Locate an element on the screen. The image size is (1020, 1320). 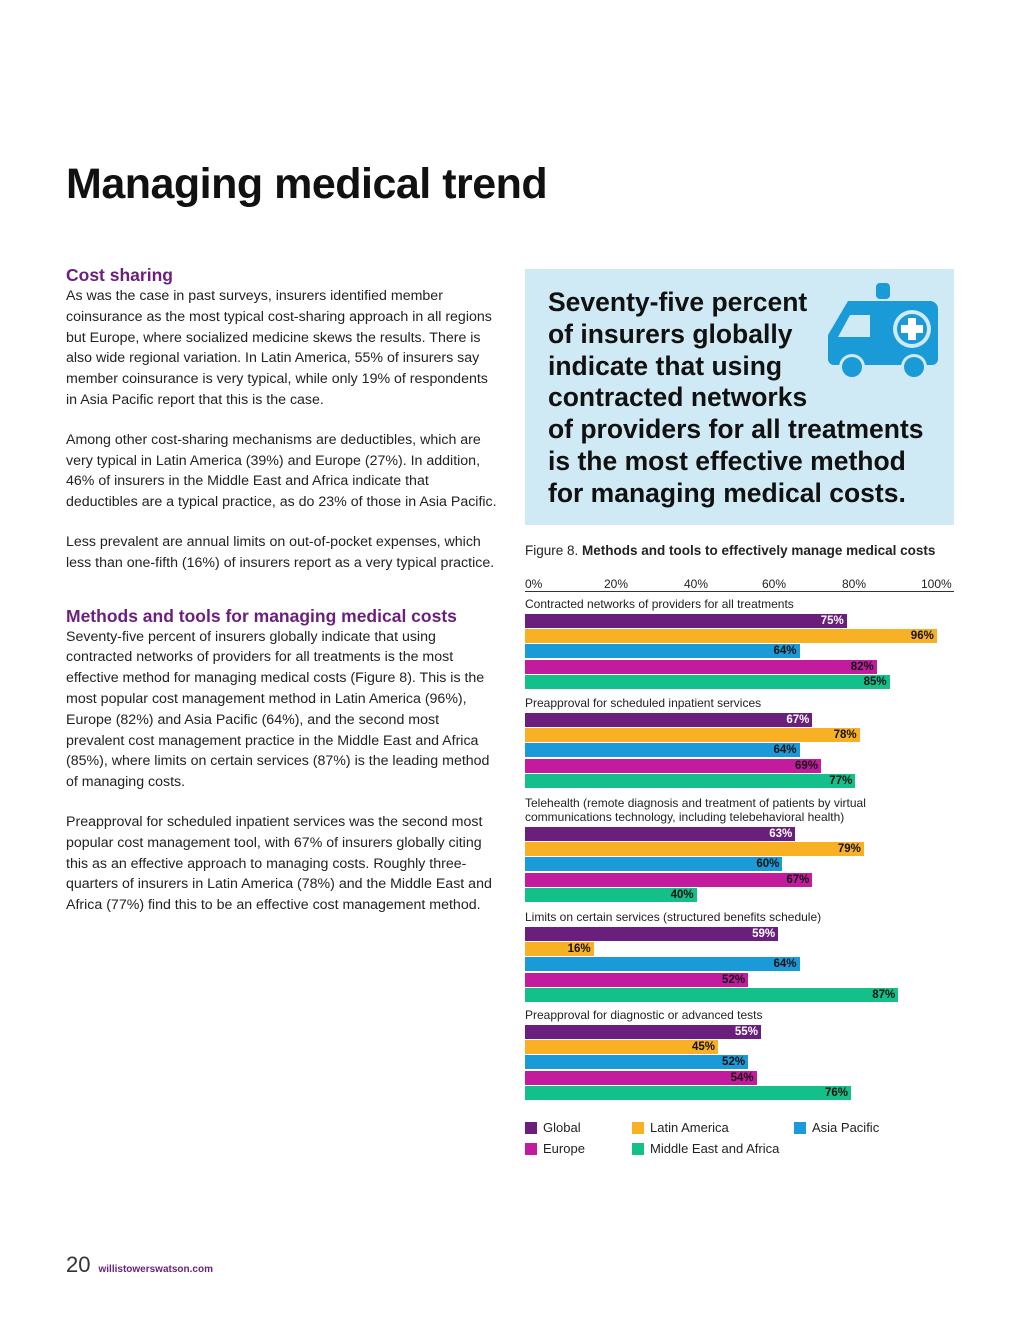
bar-europe: 54% is located at coordinates (641, 1077).